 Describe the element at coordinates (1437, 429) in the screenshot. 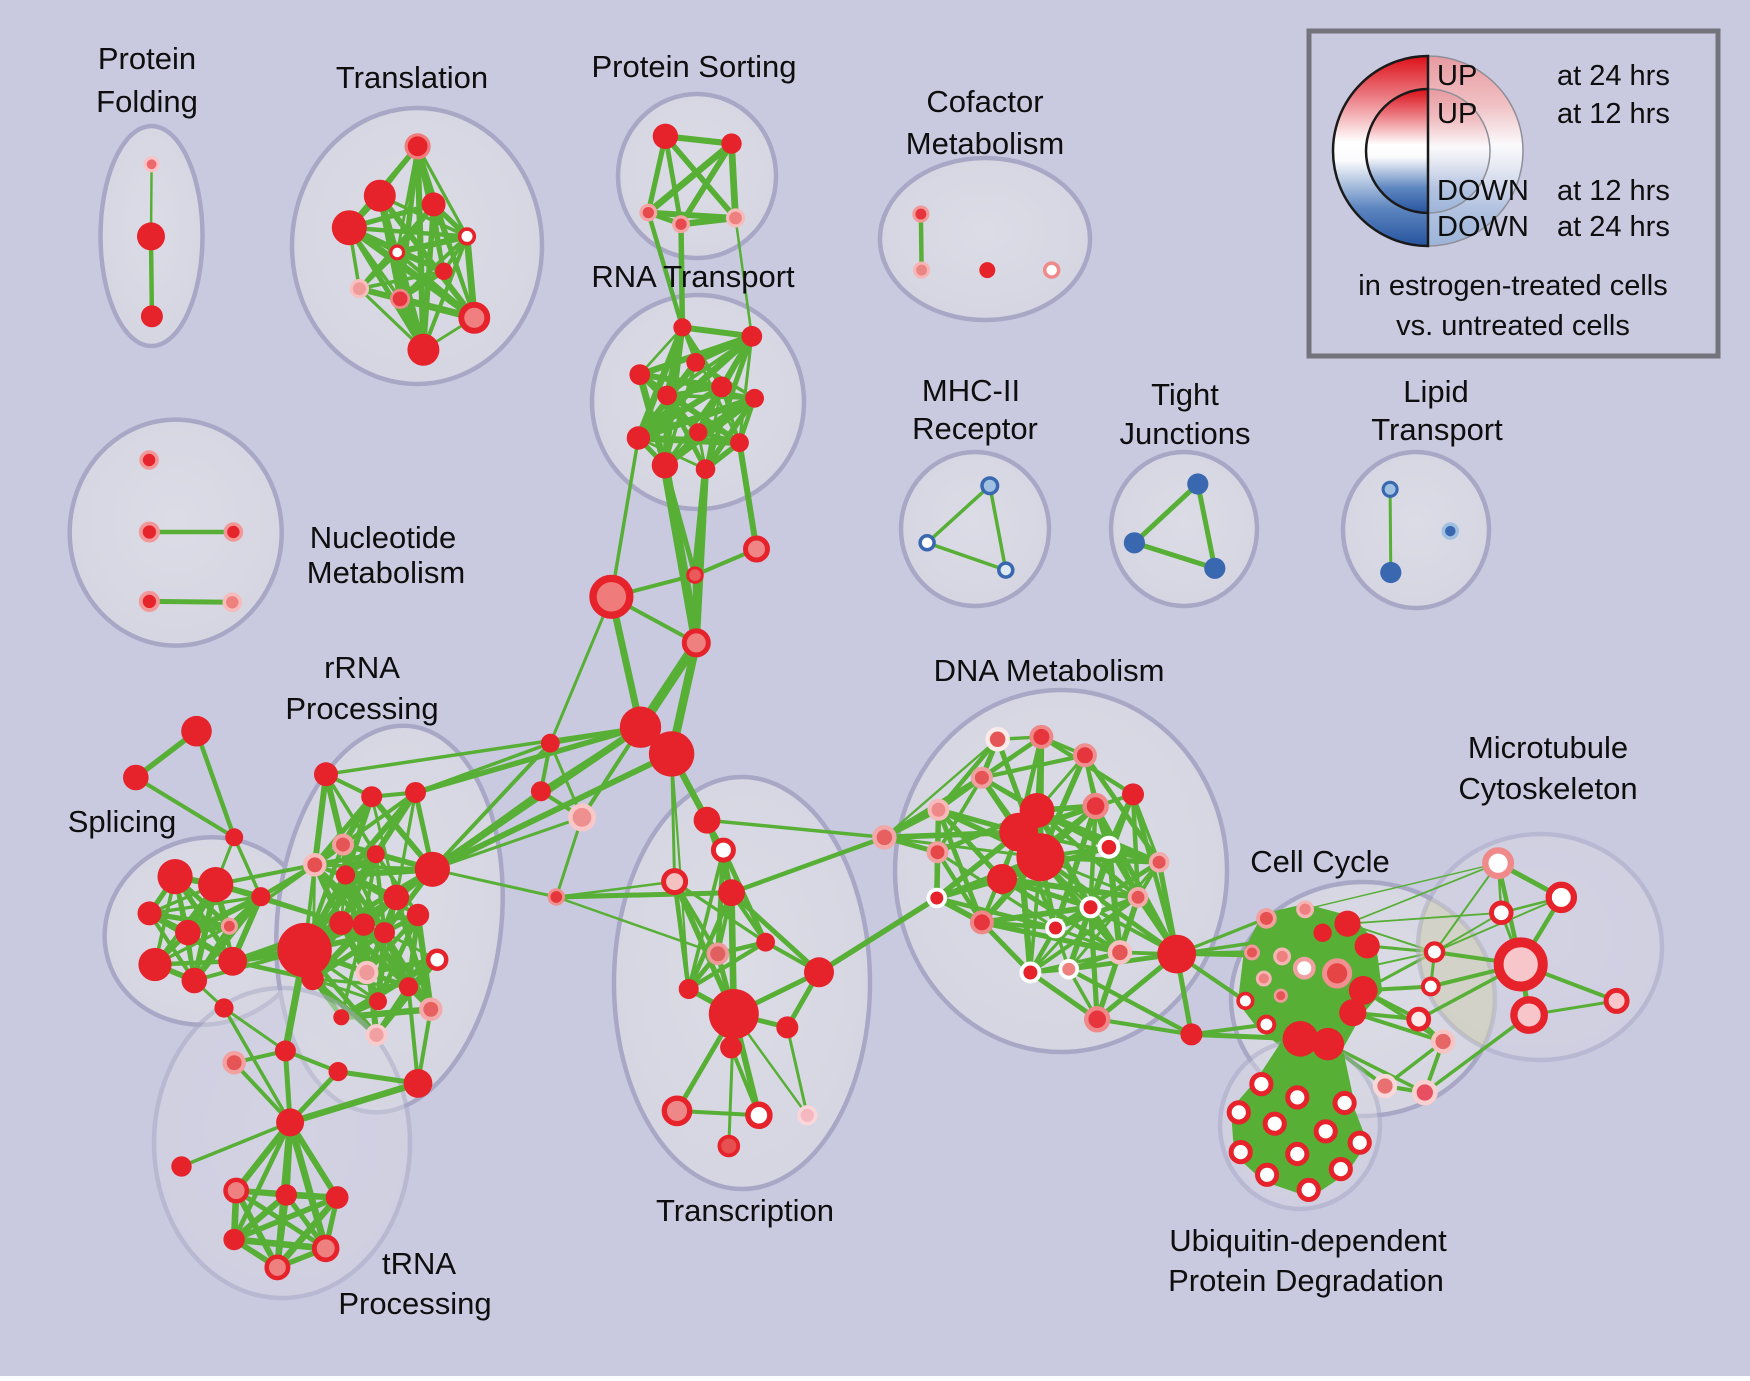

I see `svg-text: Transport` at that location.